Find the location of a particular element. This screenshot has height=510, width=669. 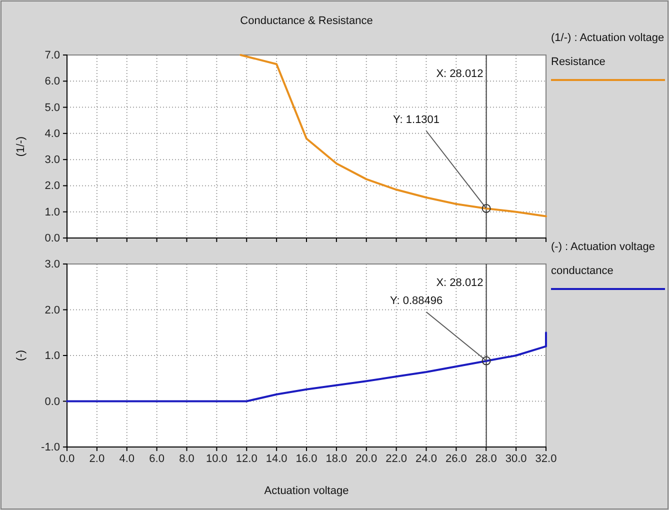

x-tick-label: 0.0 is located at coordinates (67, 458).